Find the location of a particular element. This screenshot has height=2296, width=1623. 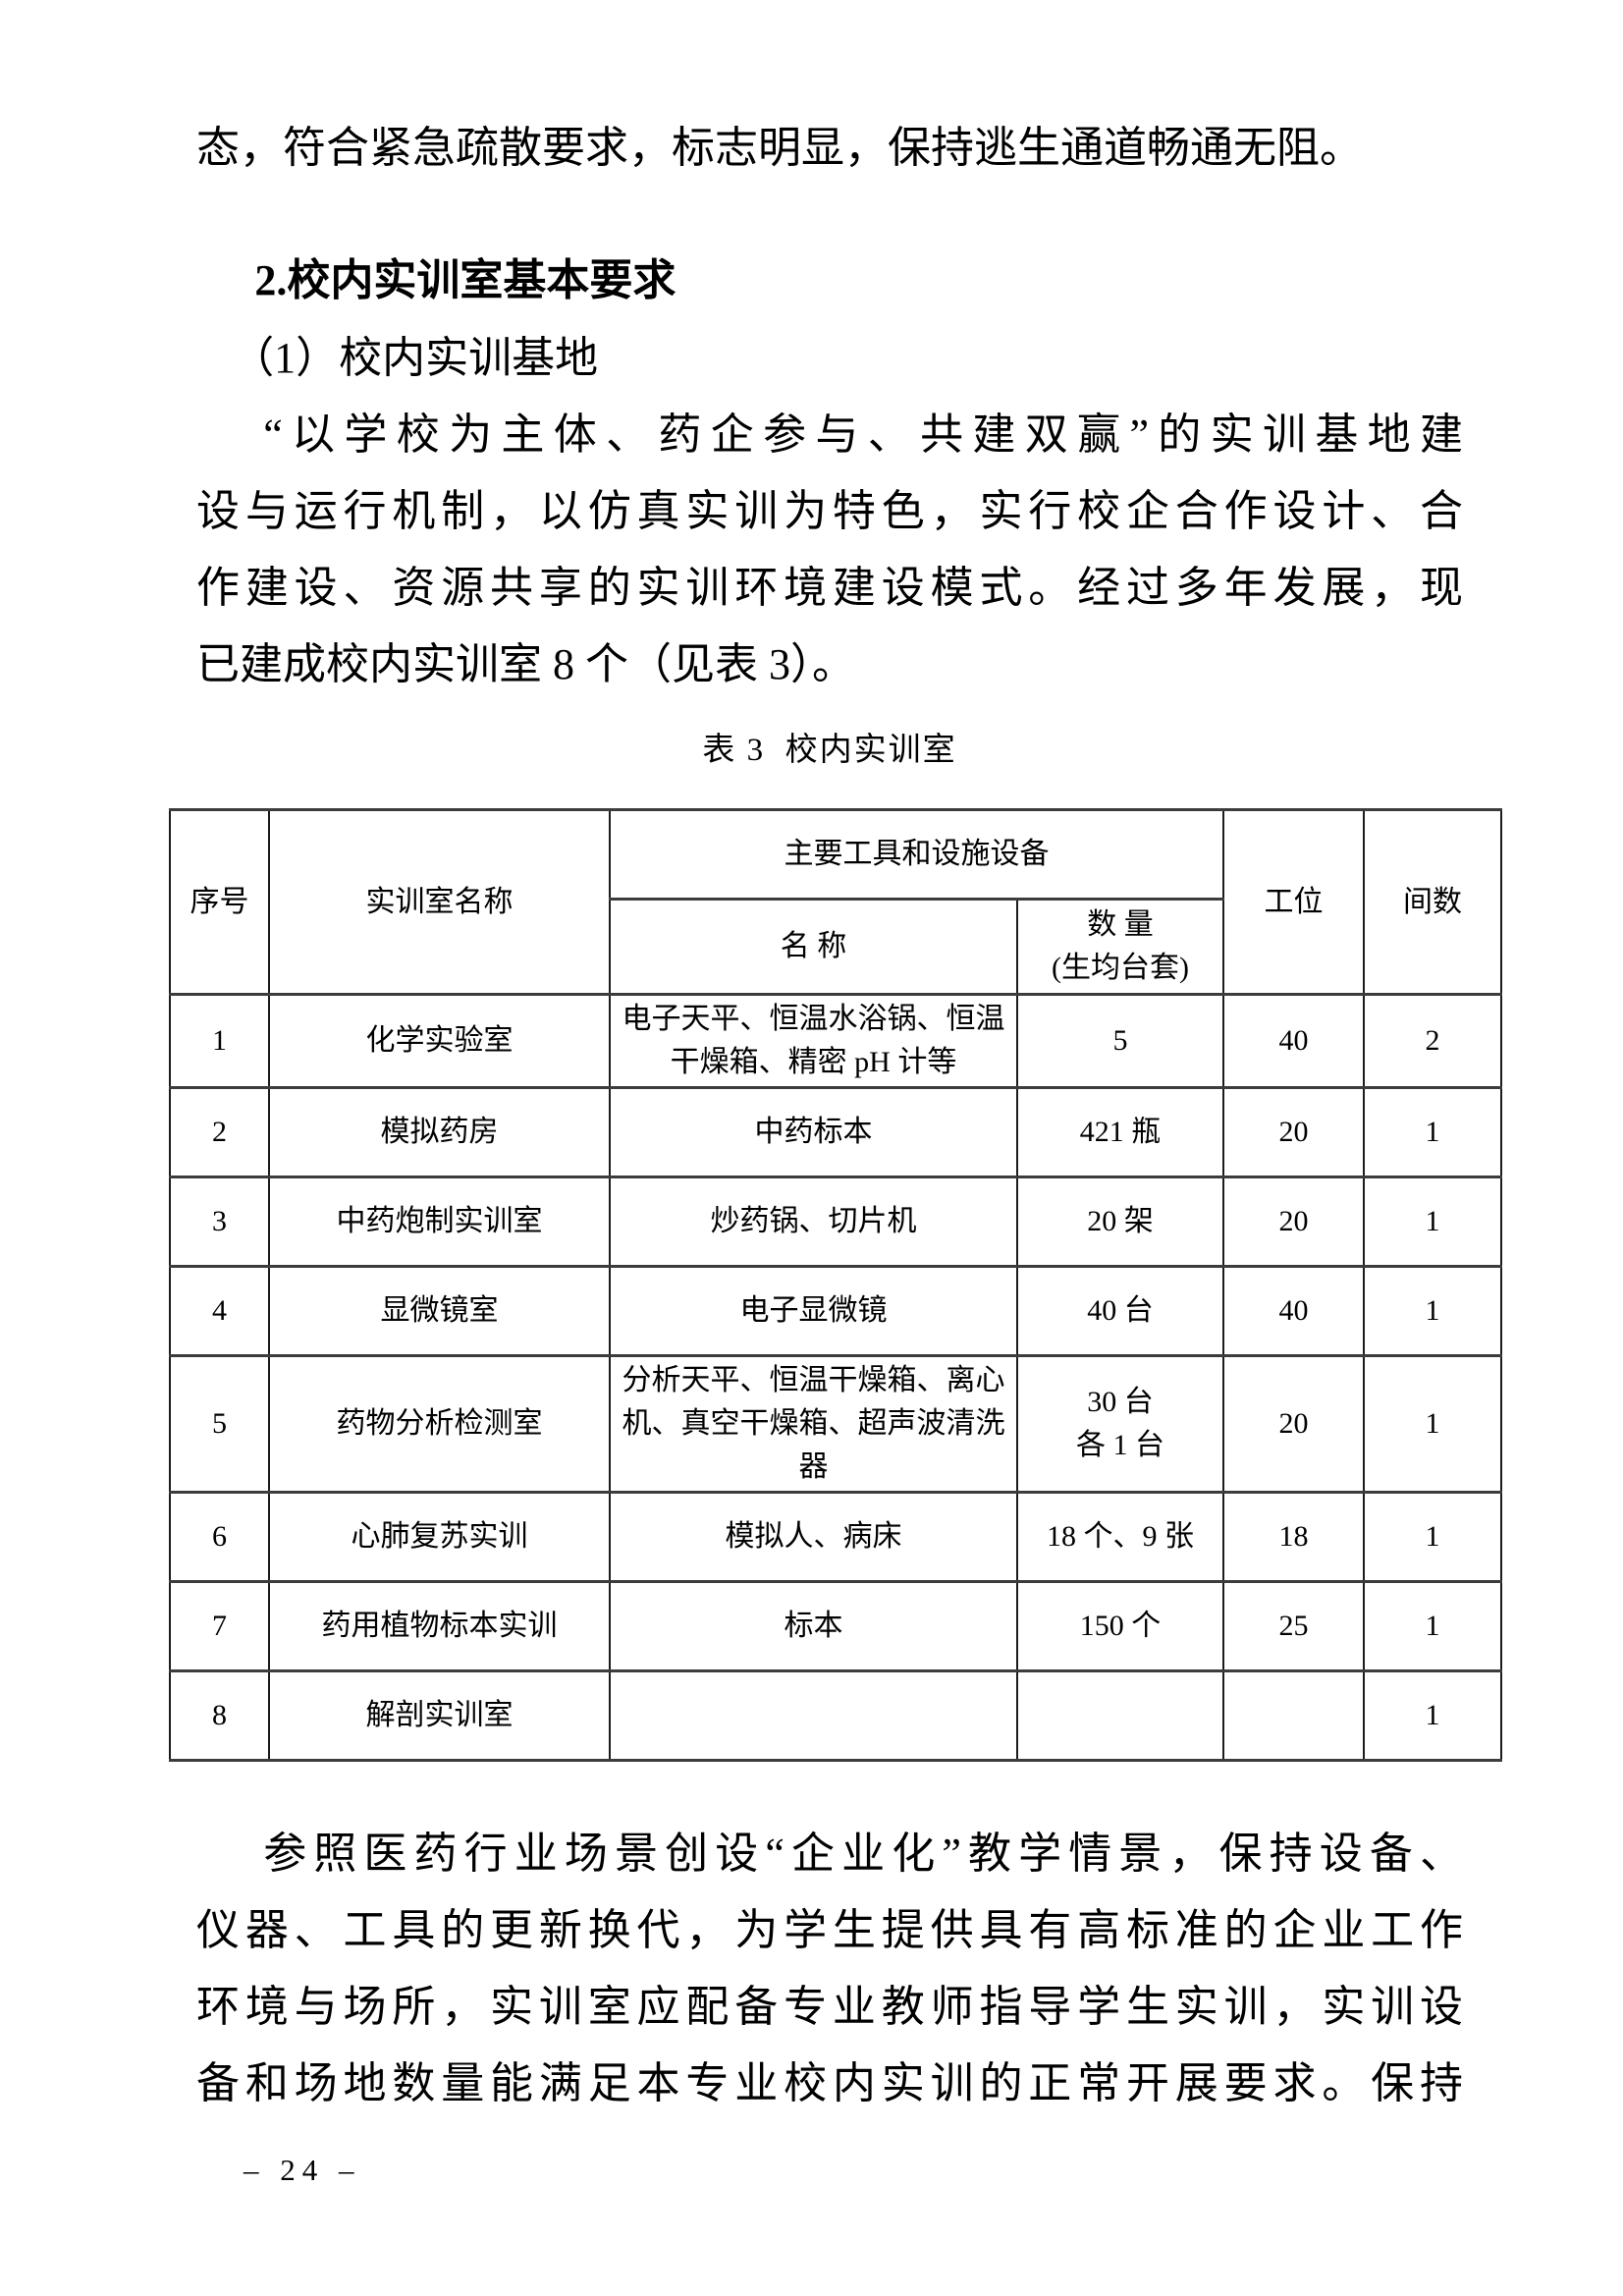

cell-quantity: 150 个 is located at coordinates (1120, 1626).